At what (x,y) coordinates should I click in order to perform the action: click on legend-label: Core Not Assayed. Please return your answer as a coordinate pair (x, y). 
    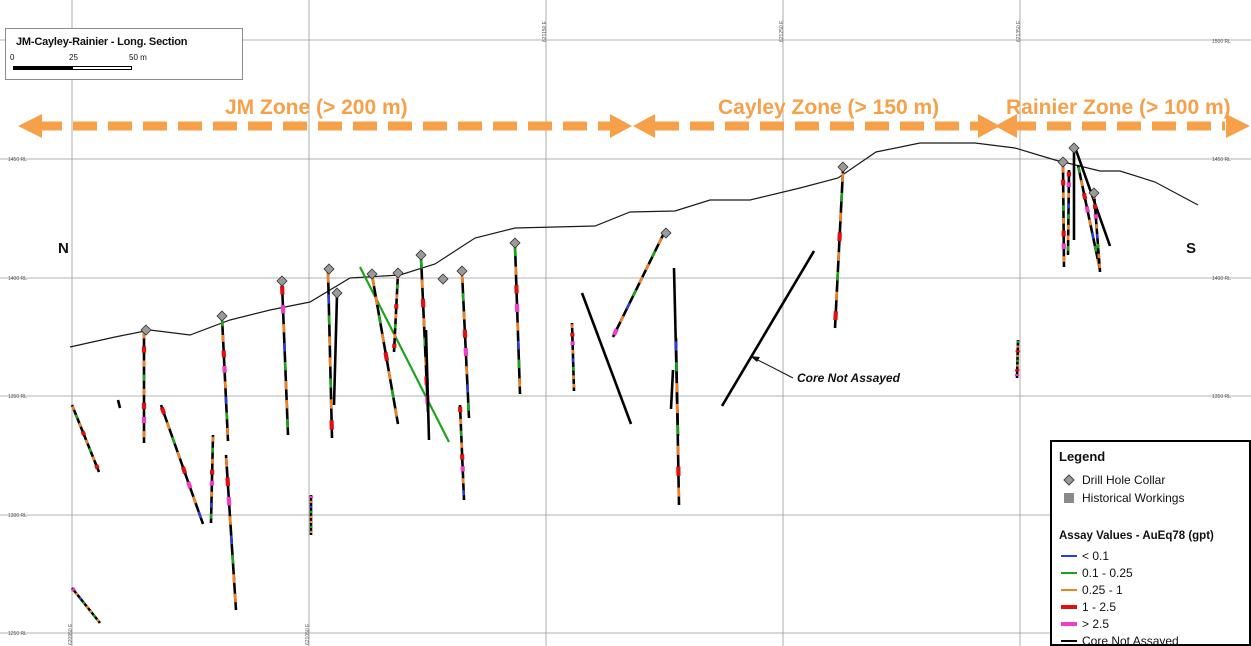
    Looking at the image, I should click on (1130, 640).